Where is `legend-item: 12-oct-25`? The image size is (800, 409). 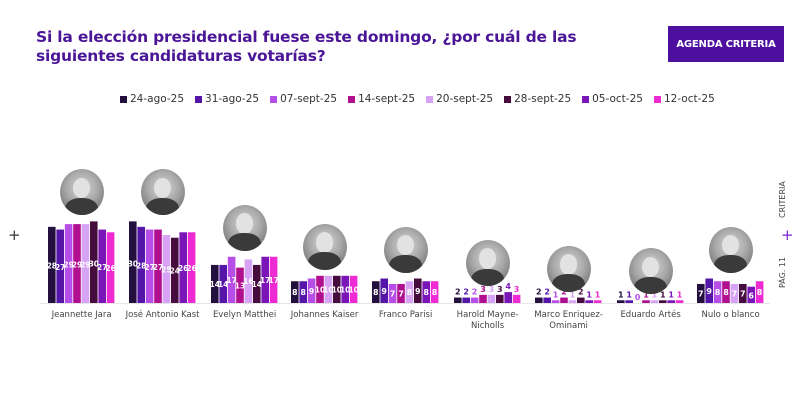 legend-item: 12-oct-25 is located at coordinates (684, 99).